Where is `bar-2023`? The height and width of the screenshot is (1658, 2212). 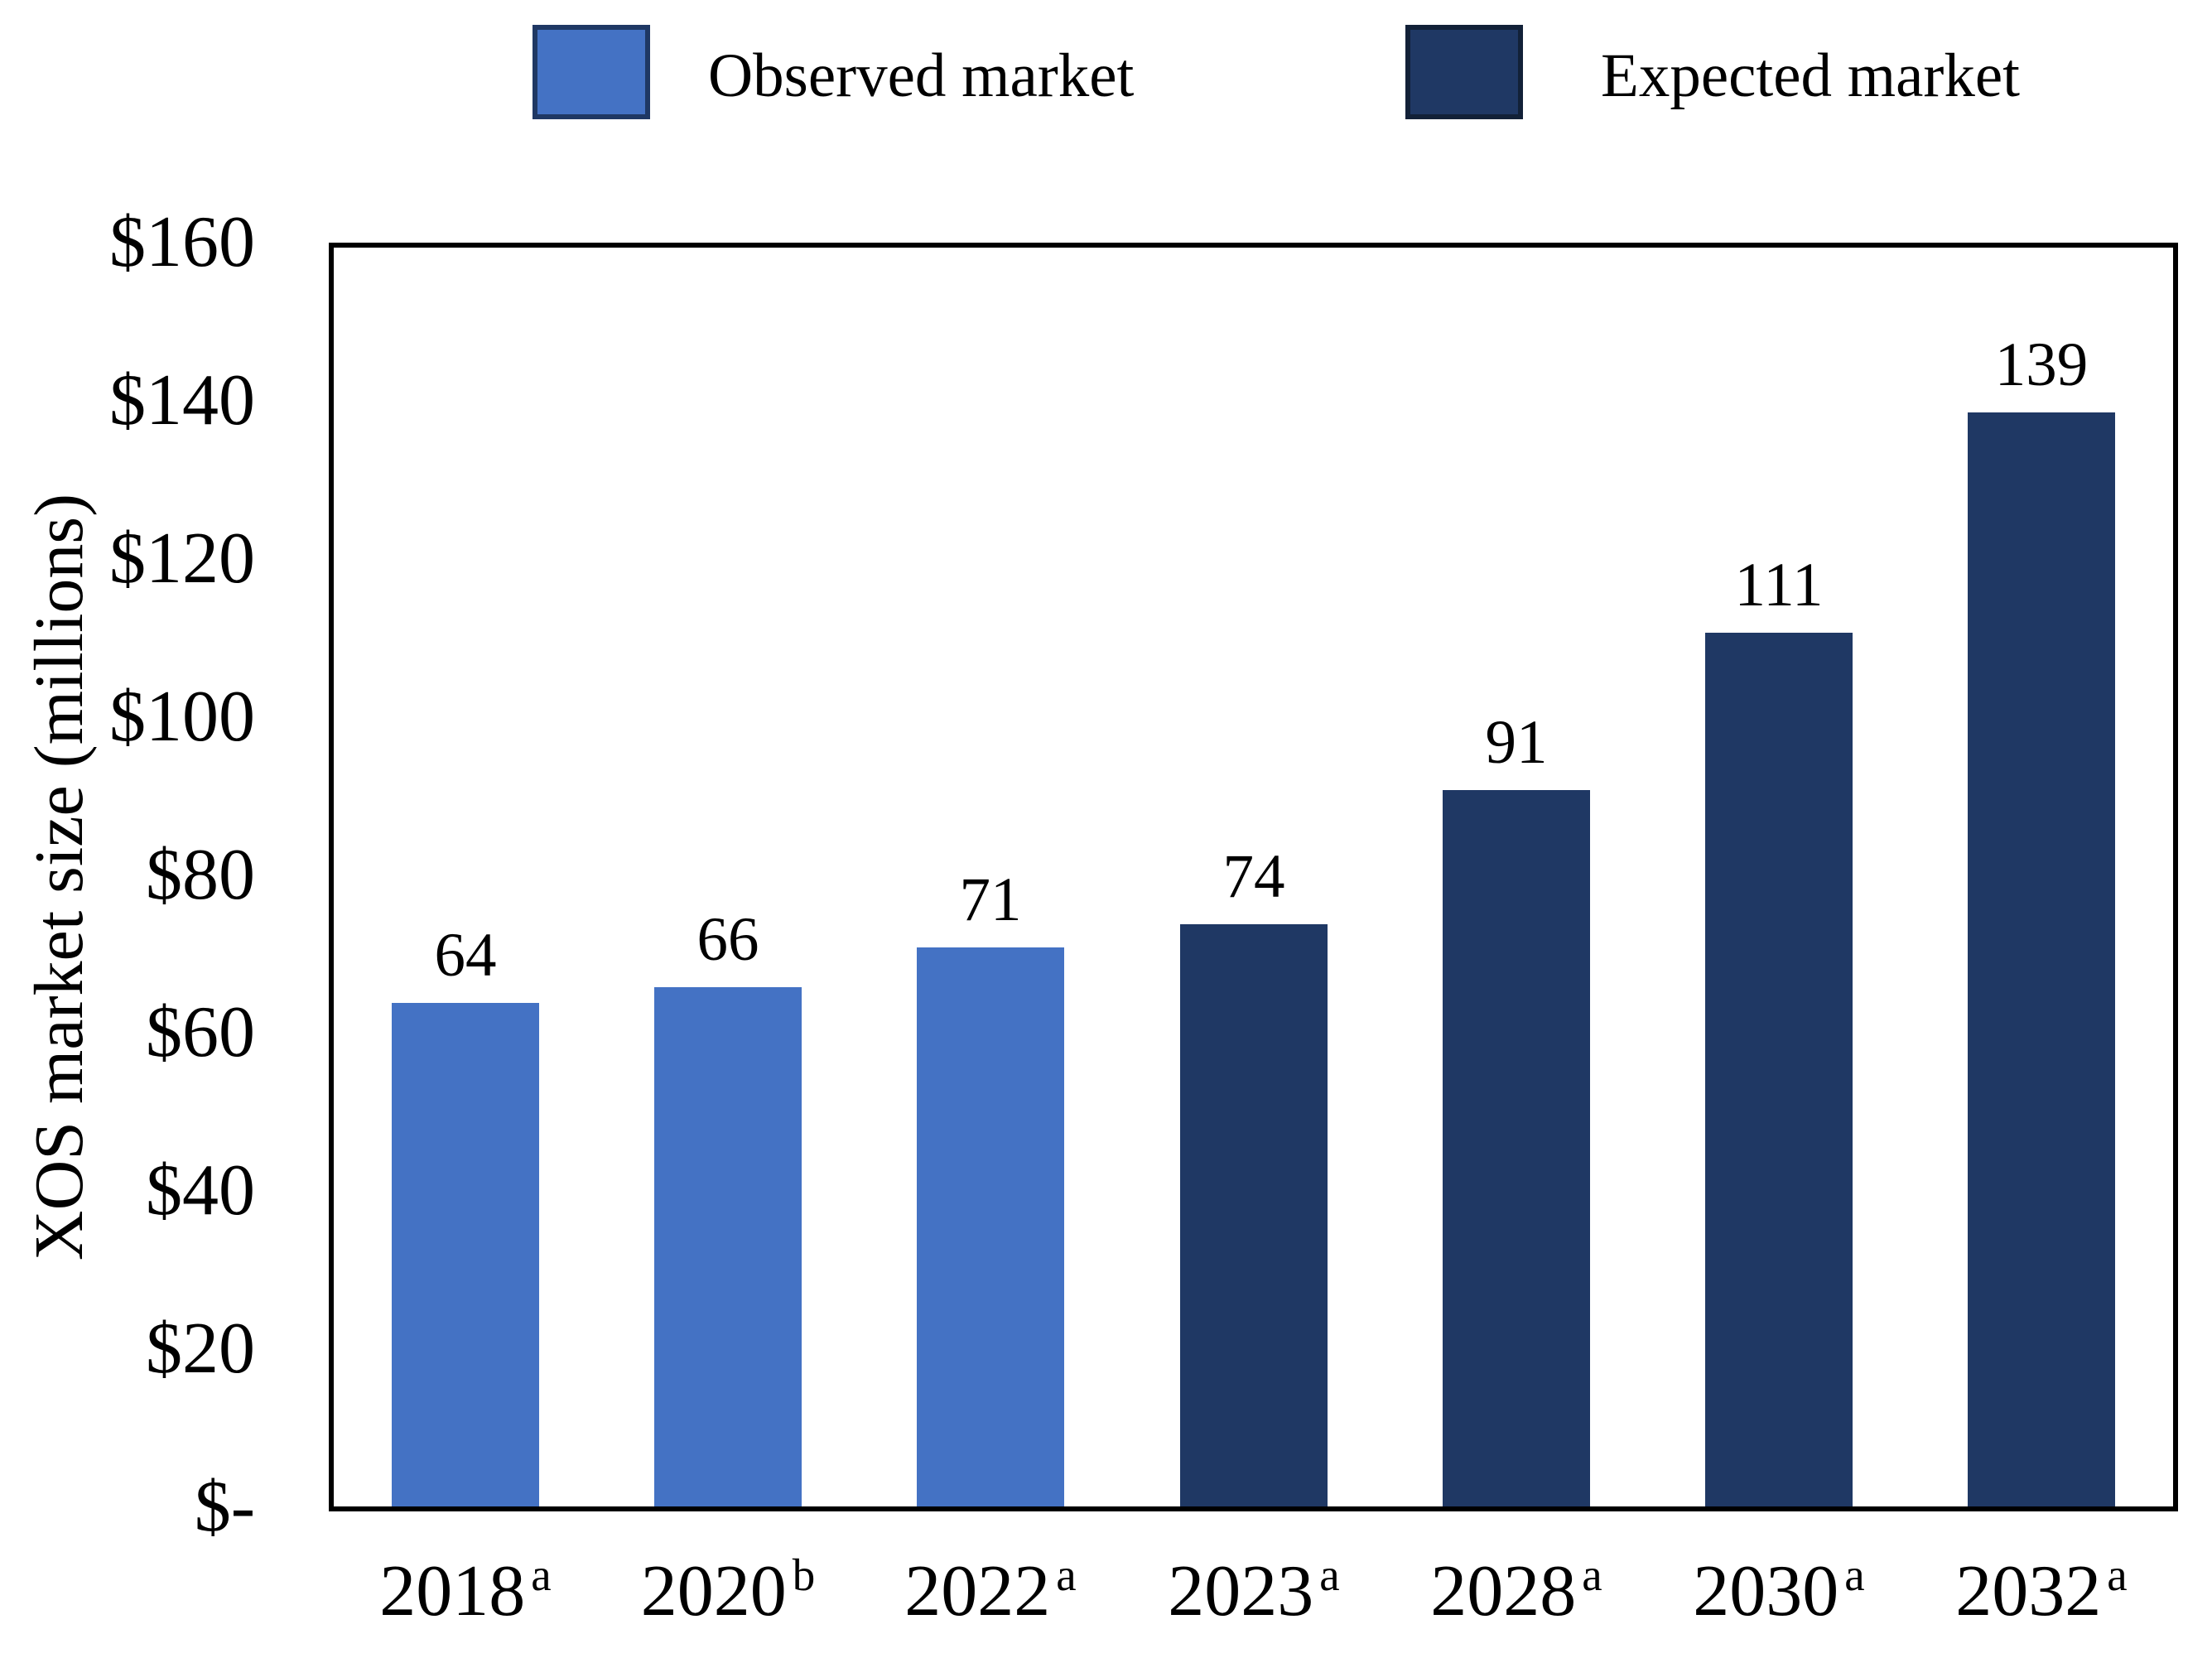
bar-2023 is located at coordinates (1254, 1215).